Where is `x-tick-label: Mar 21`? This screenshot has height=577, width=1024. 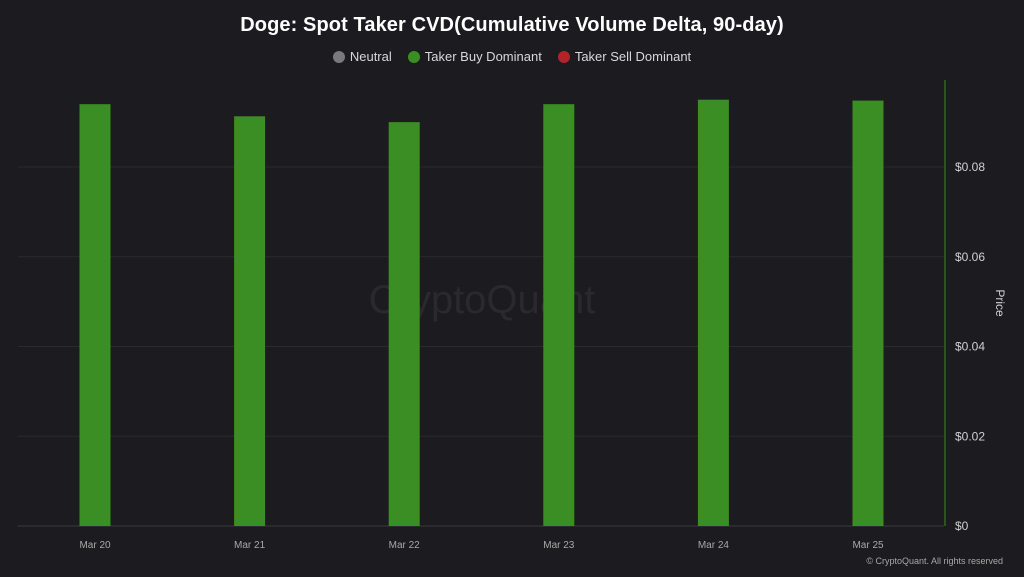 x-tick-label: Mar 21 is located at coordinates (250, 545).